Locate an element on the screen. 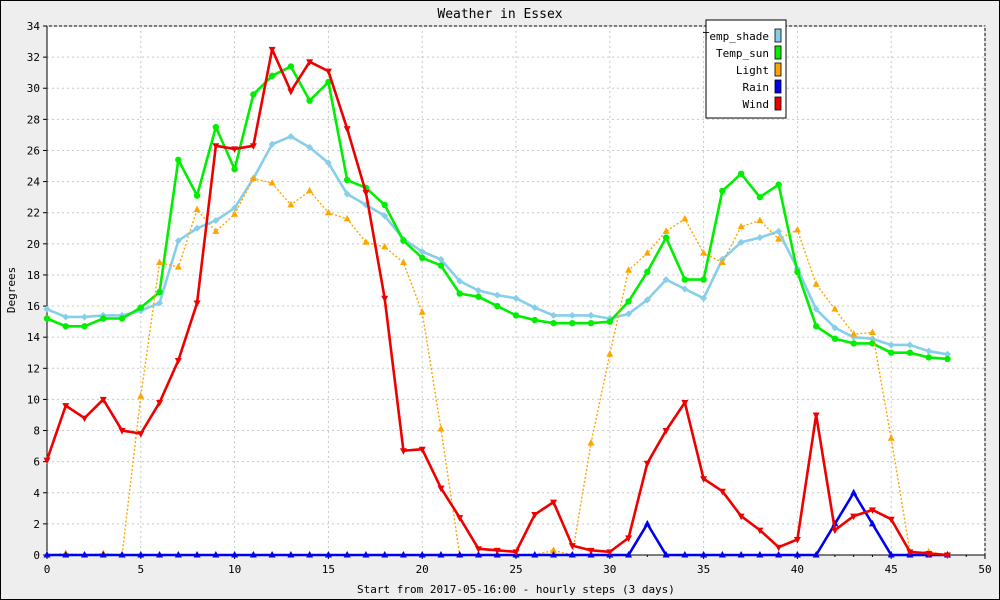 The height and width of the screenshot is (600, 1000). legend-box is located at coordinates (746, 69).